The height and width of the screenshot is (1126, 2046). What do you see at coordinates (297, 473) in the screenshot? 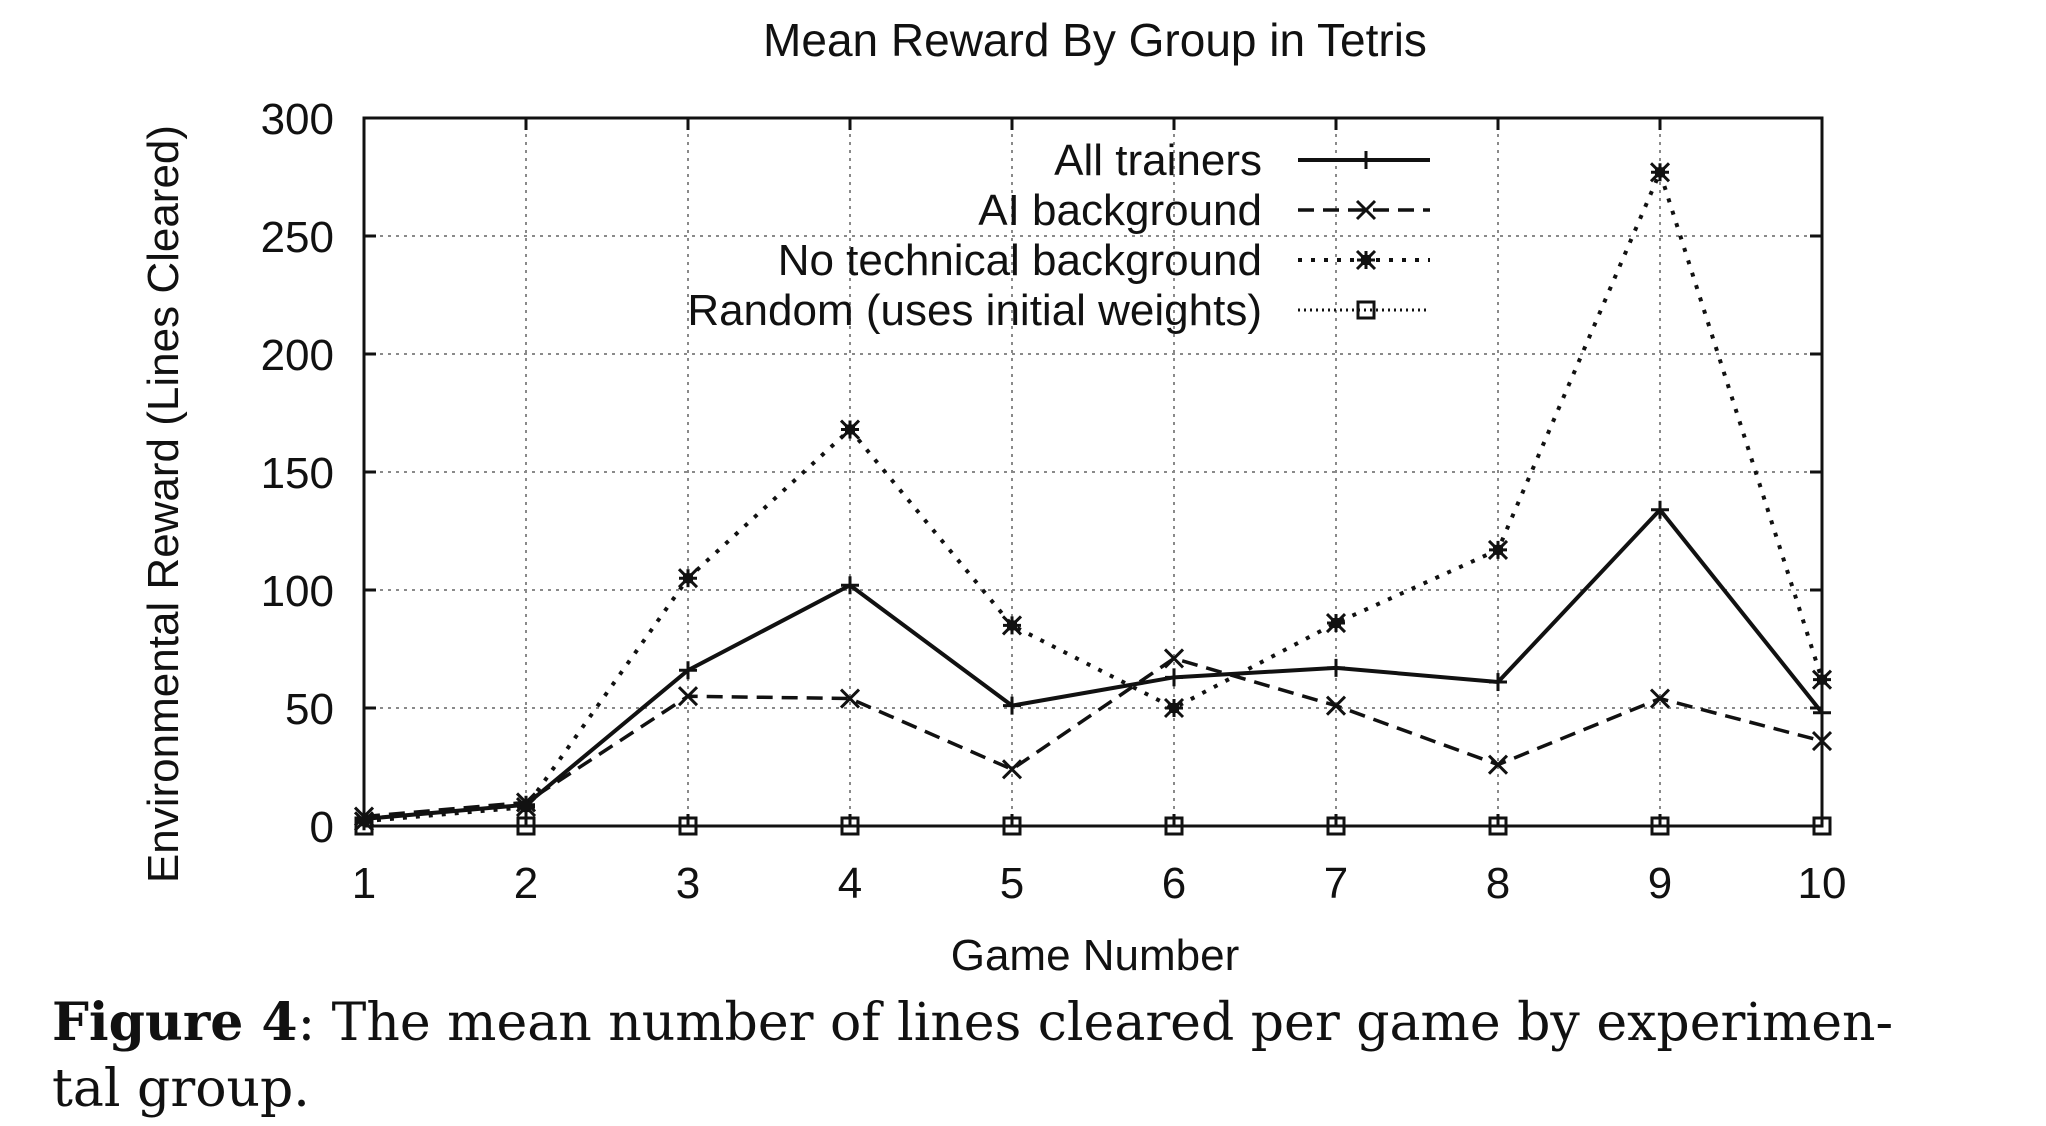
I see `y-tick-label: 150` at bounding box center [297, 473].